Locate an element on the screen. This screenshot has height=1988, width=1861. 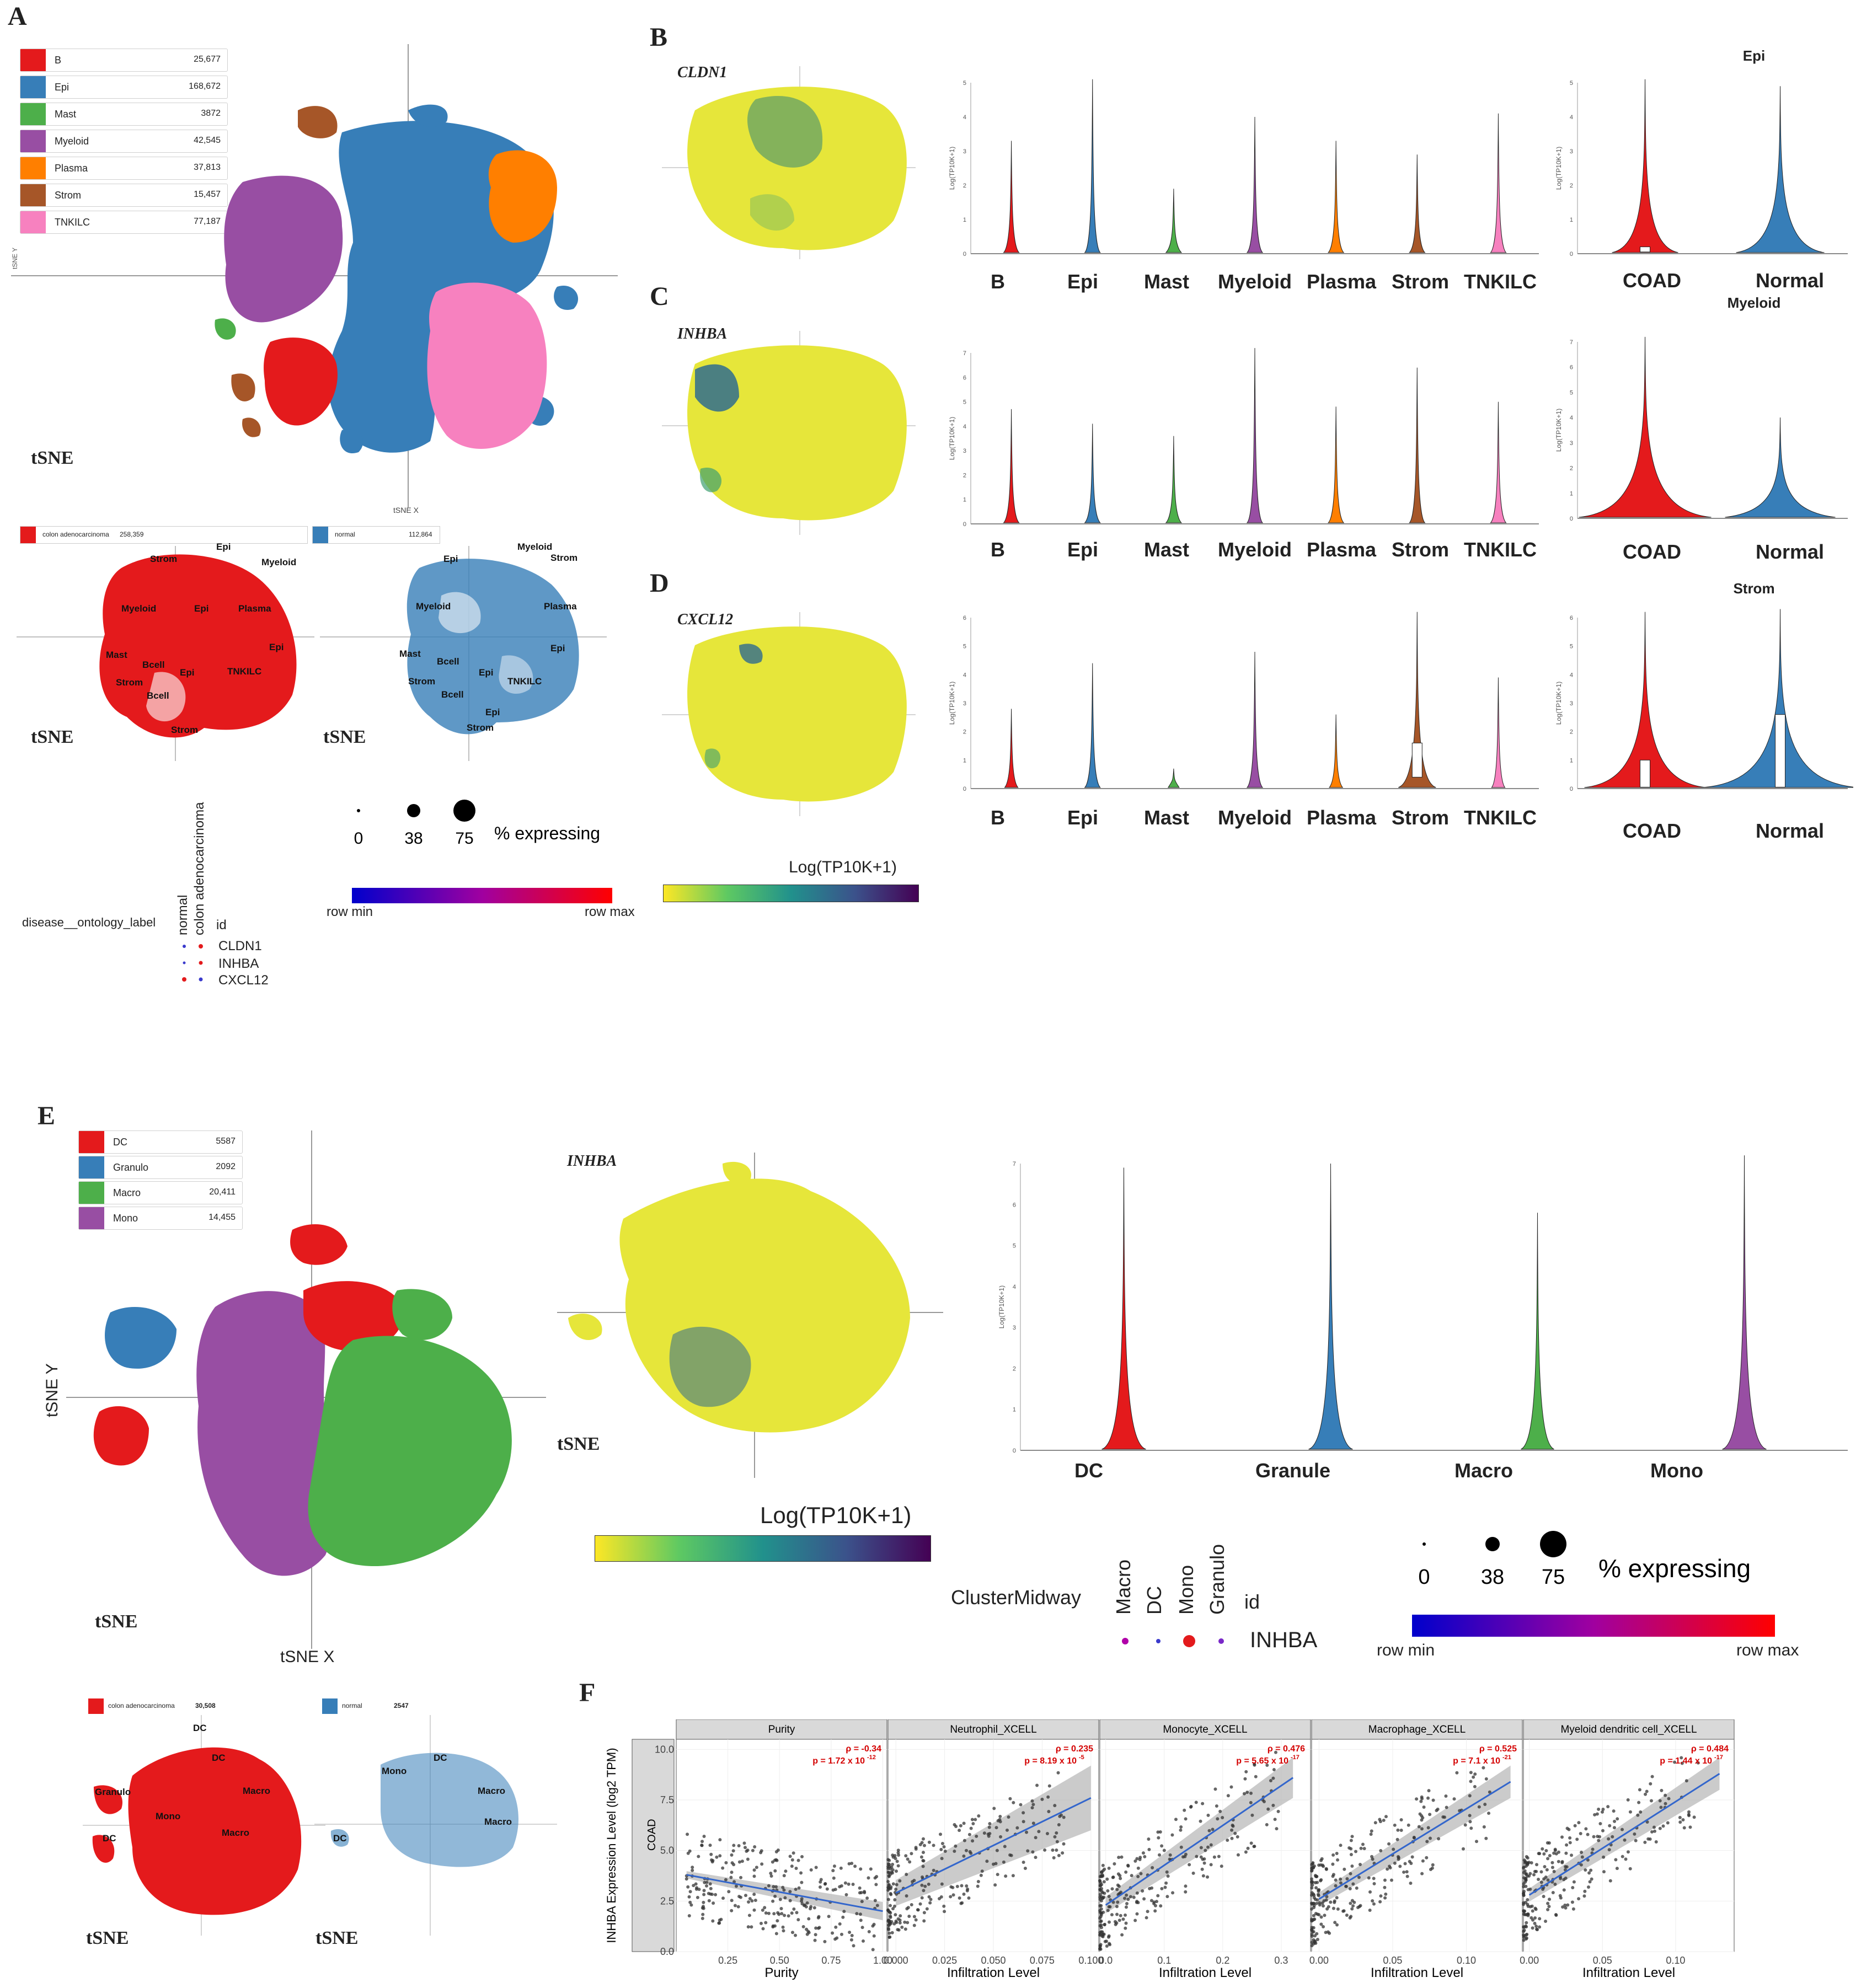
legend-swatch is located at coordinates (91, 1167).